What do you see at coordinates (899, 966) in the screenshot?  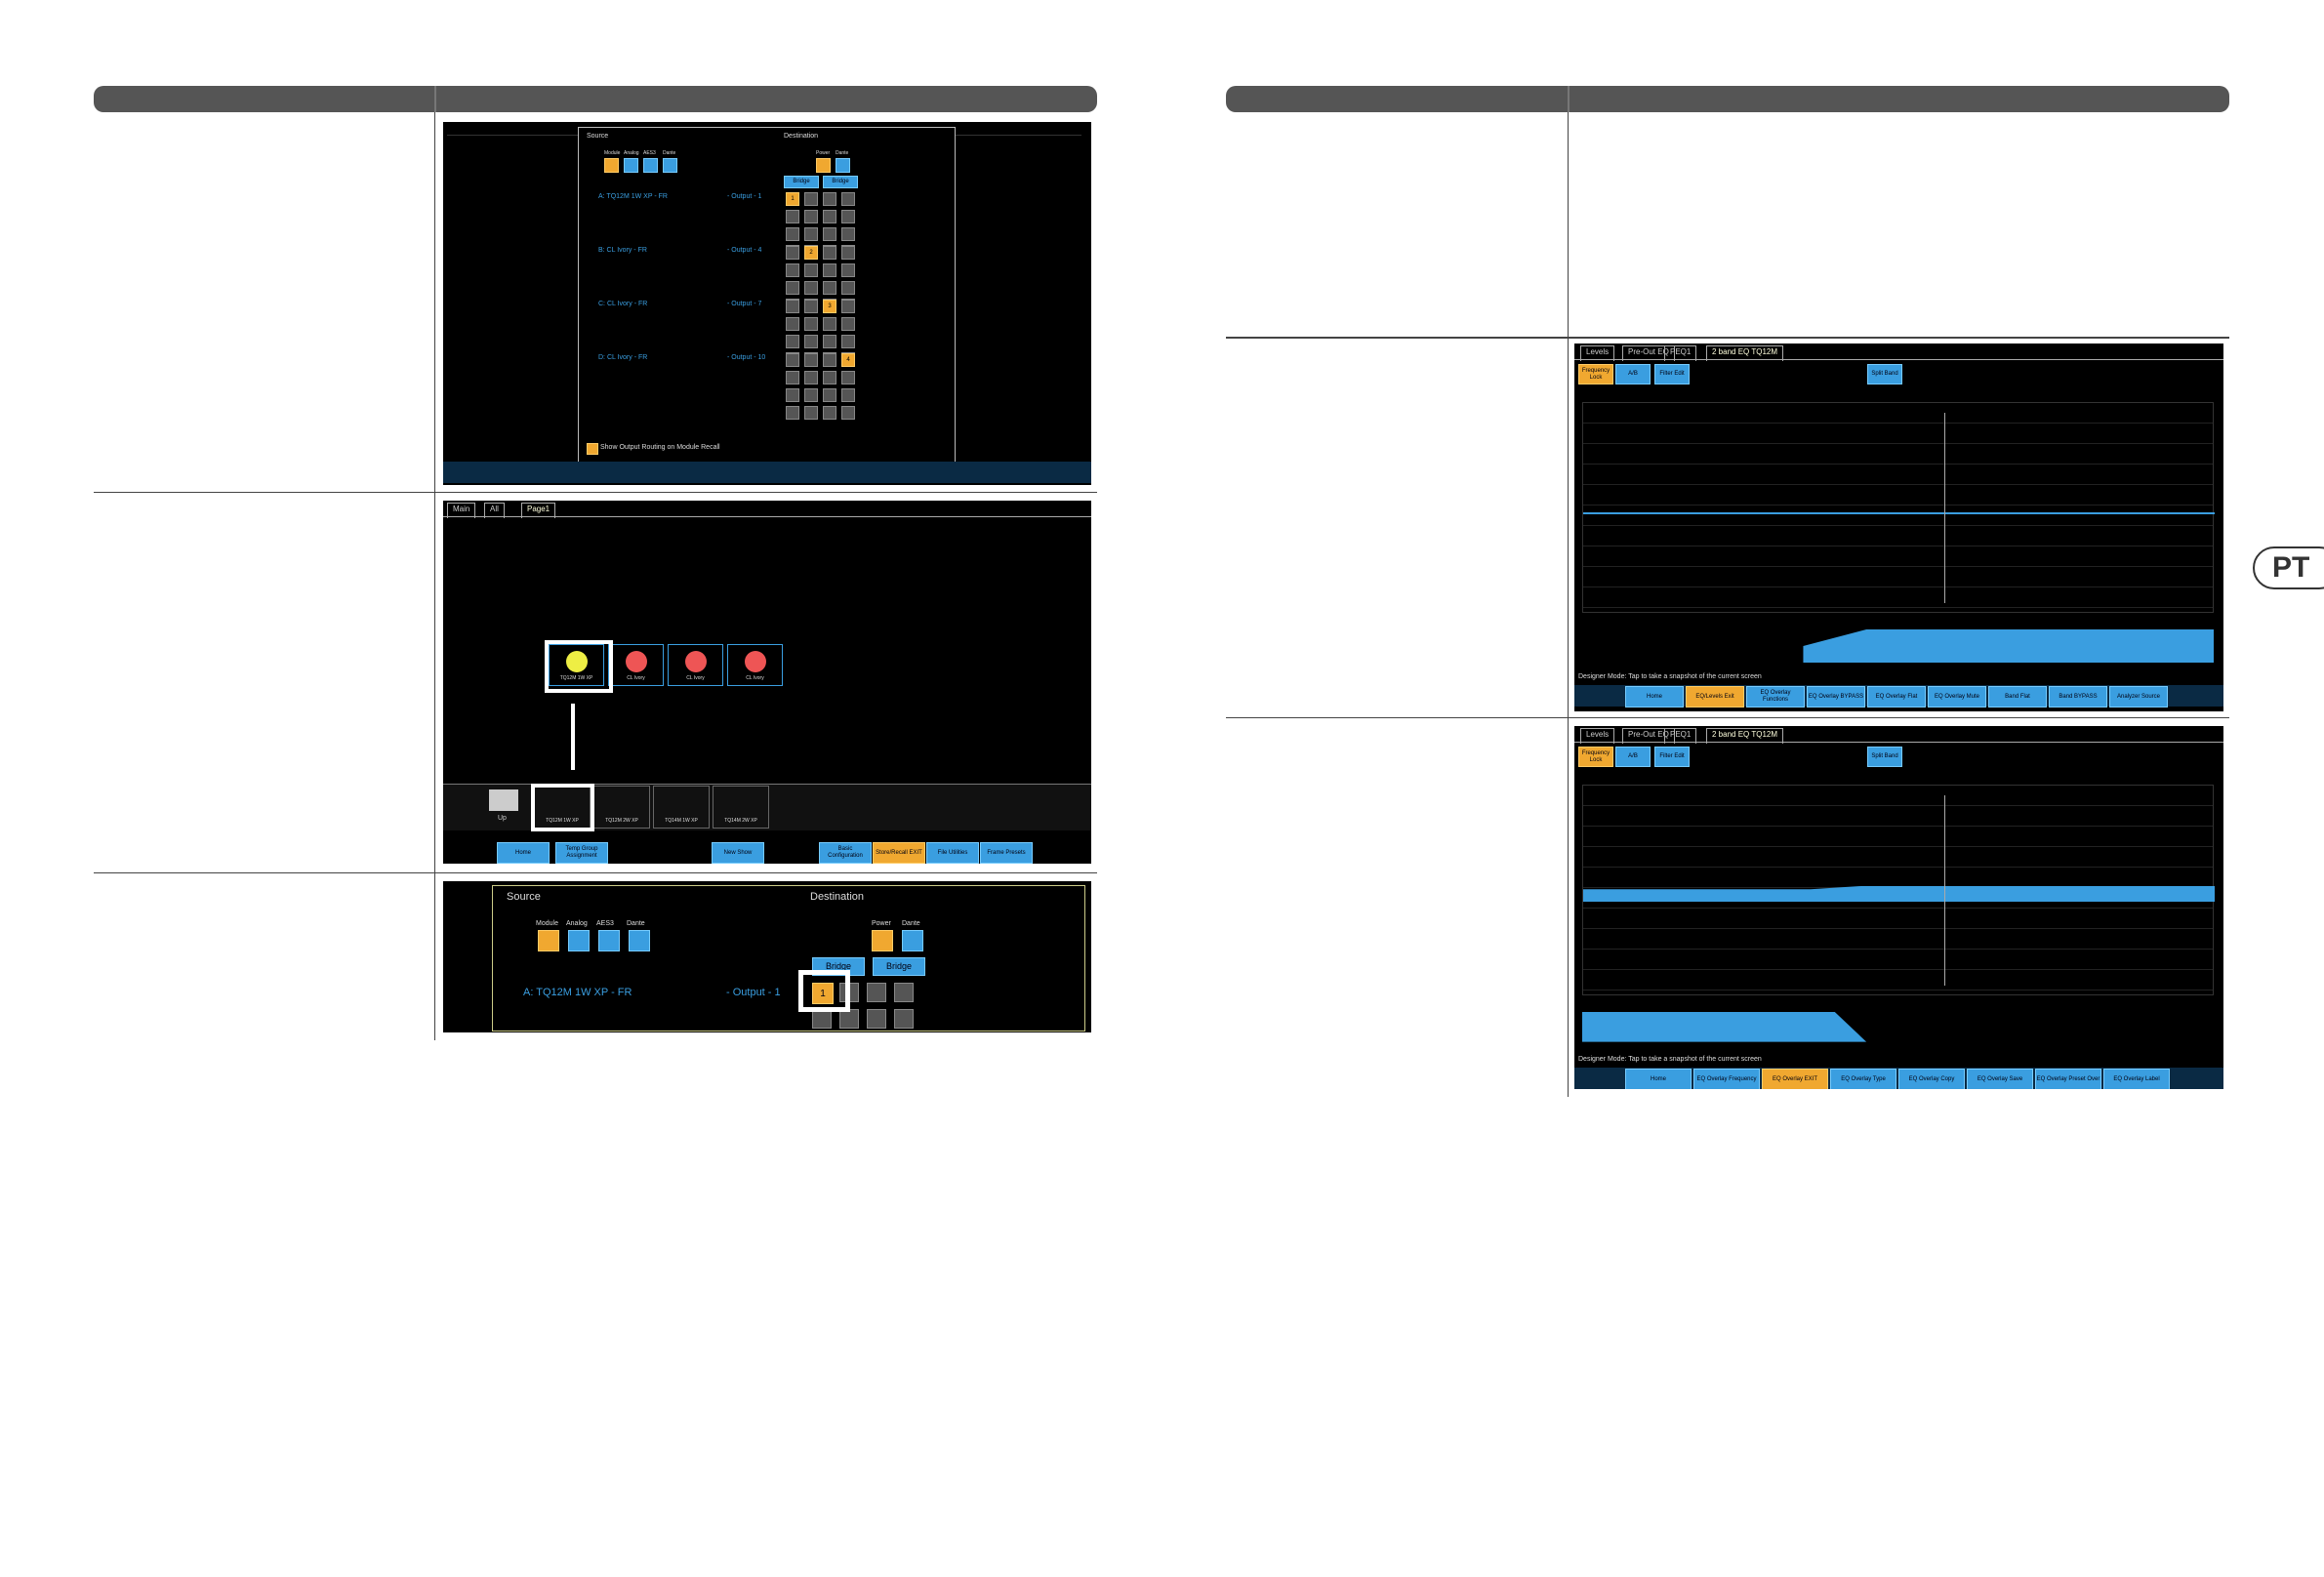 I see `bridge-button: Bridge` at bounding box center [899, 966].